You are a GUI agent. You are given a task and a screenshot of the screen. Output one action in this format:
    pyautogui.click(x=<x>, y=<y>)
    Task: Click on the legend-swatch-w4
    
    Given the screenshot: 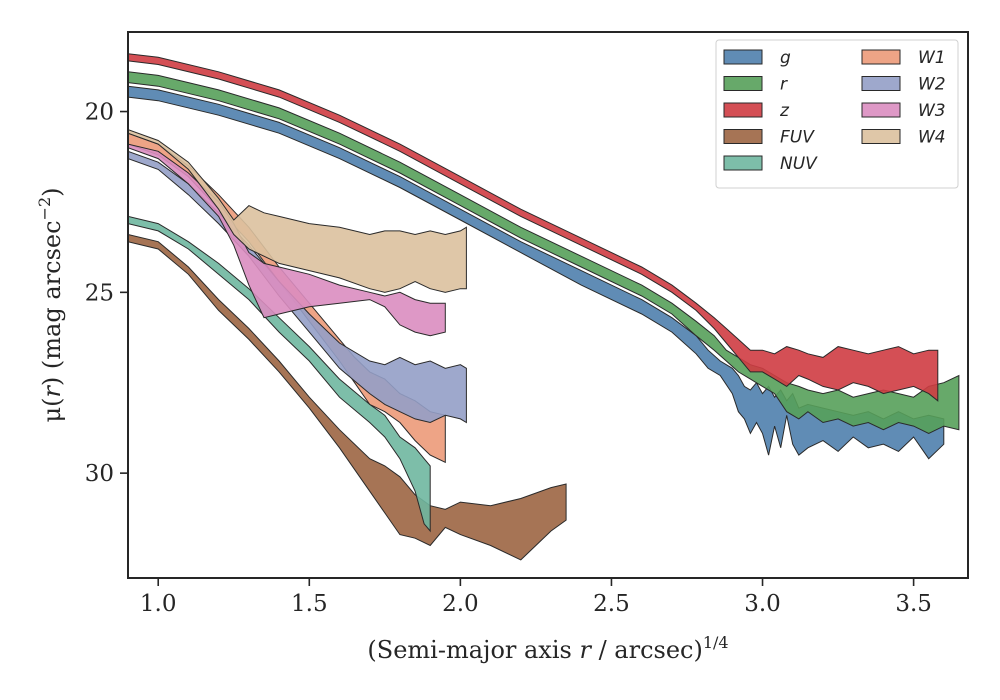 What is the action you would take?
    pyautogui.click(x=881, y=136)
    